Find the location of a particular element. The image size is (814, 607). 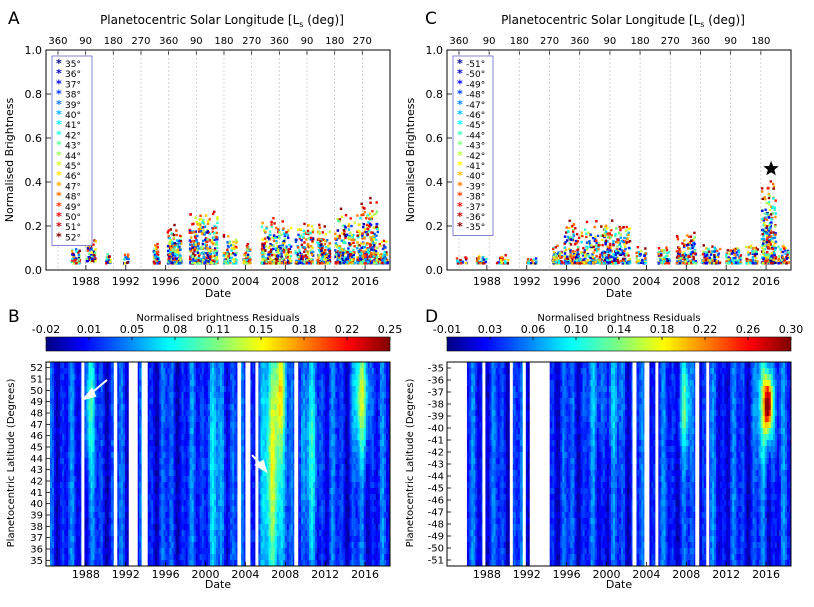

c-top-tick-label: 90 is located at coordinates (610, 41).